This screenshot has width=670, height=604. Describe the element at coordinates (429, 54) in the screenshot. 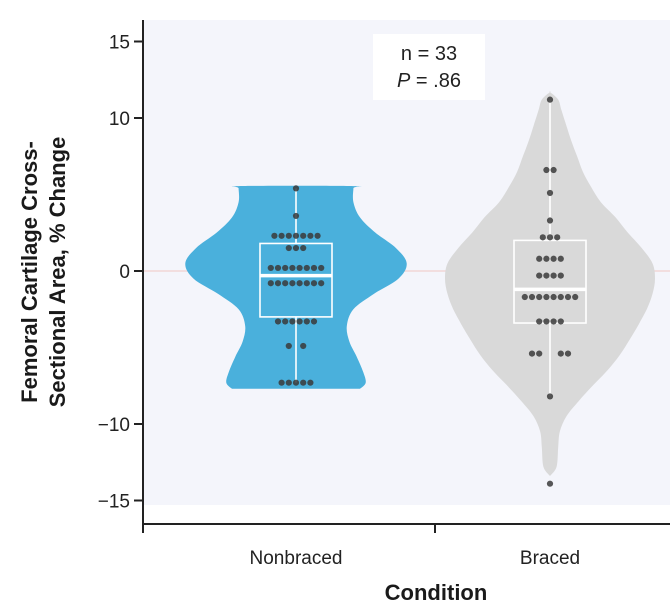

I see `annotation-n: n = 33` at that location.